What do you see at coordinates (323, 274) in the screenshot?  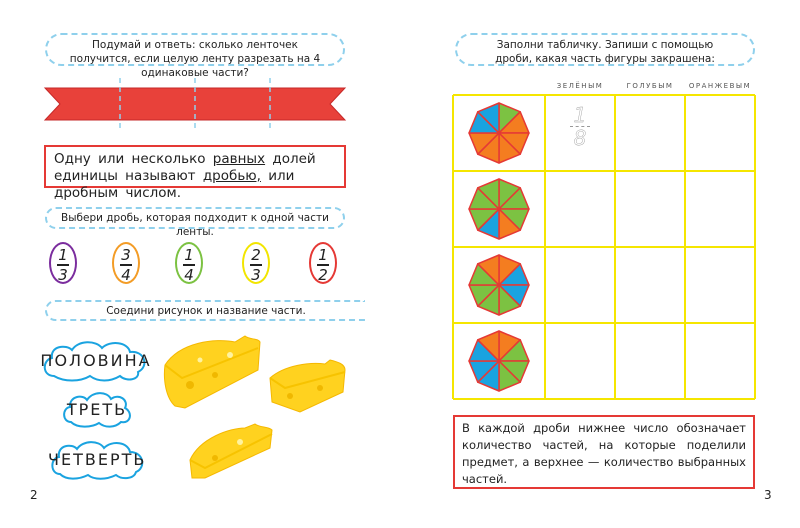 I see `fraction-denominator: 2` at bounding box center [323, 274].